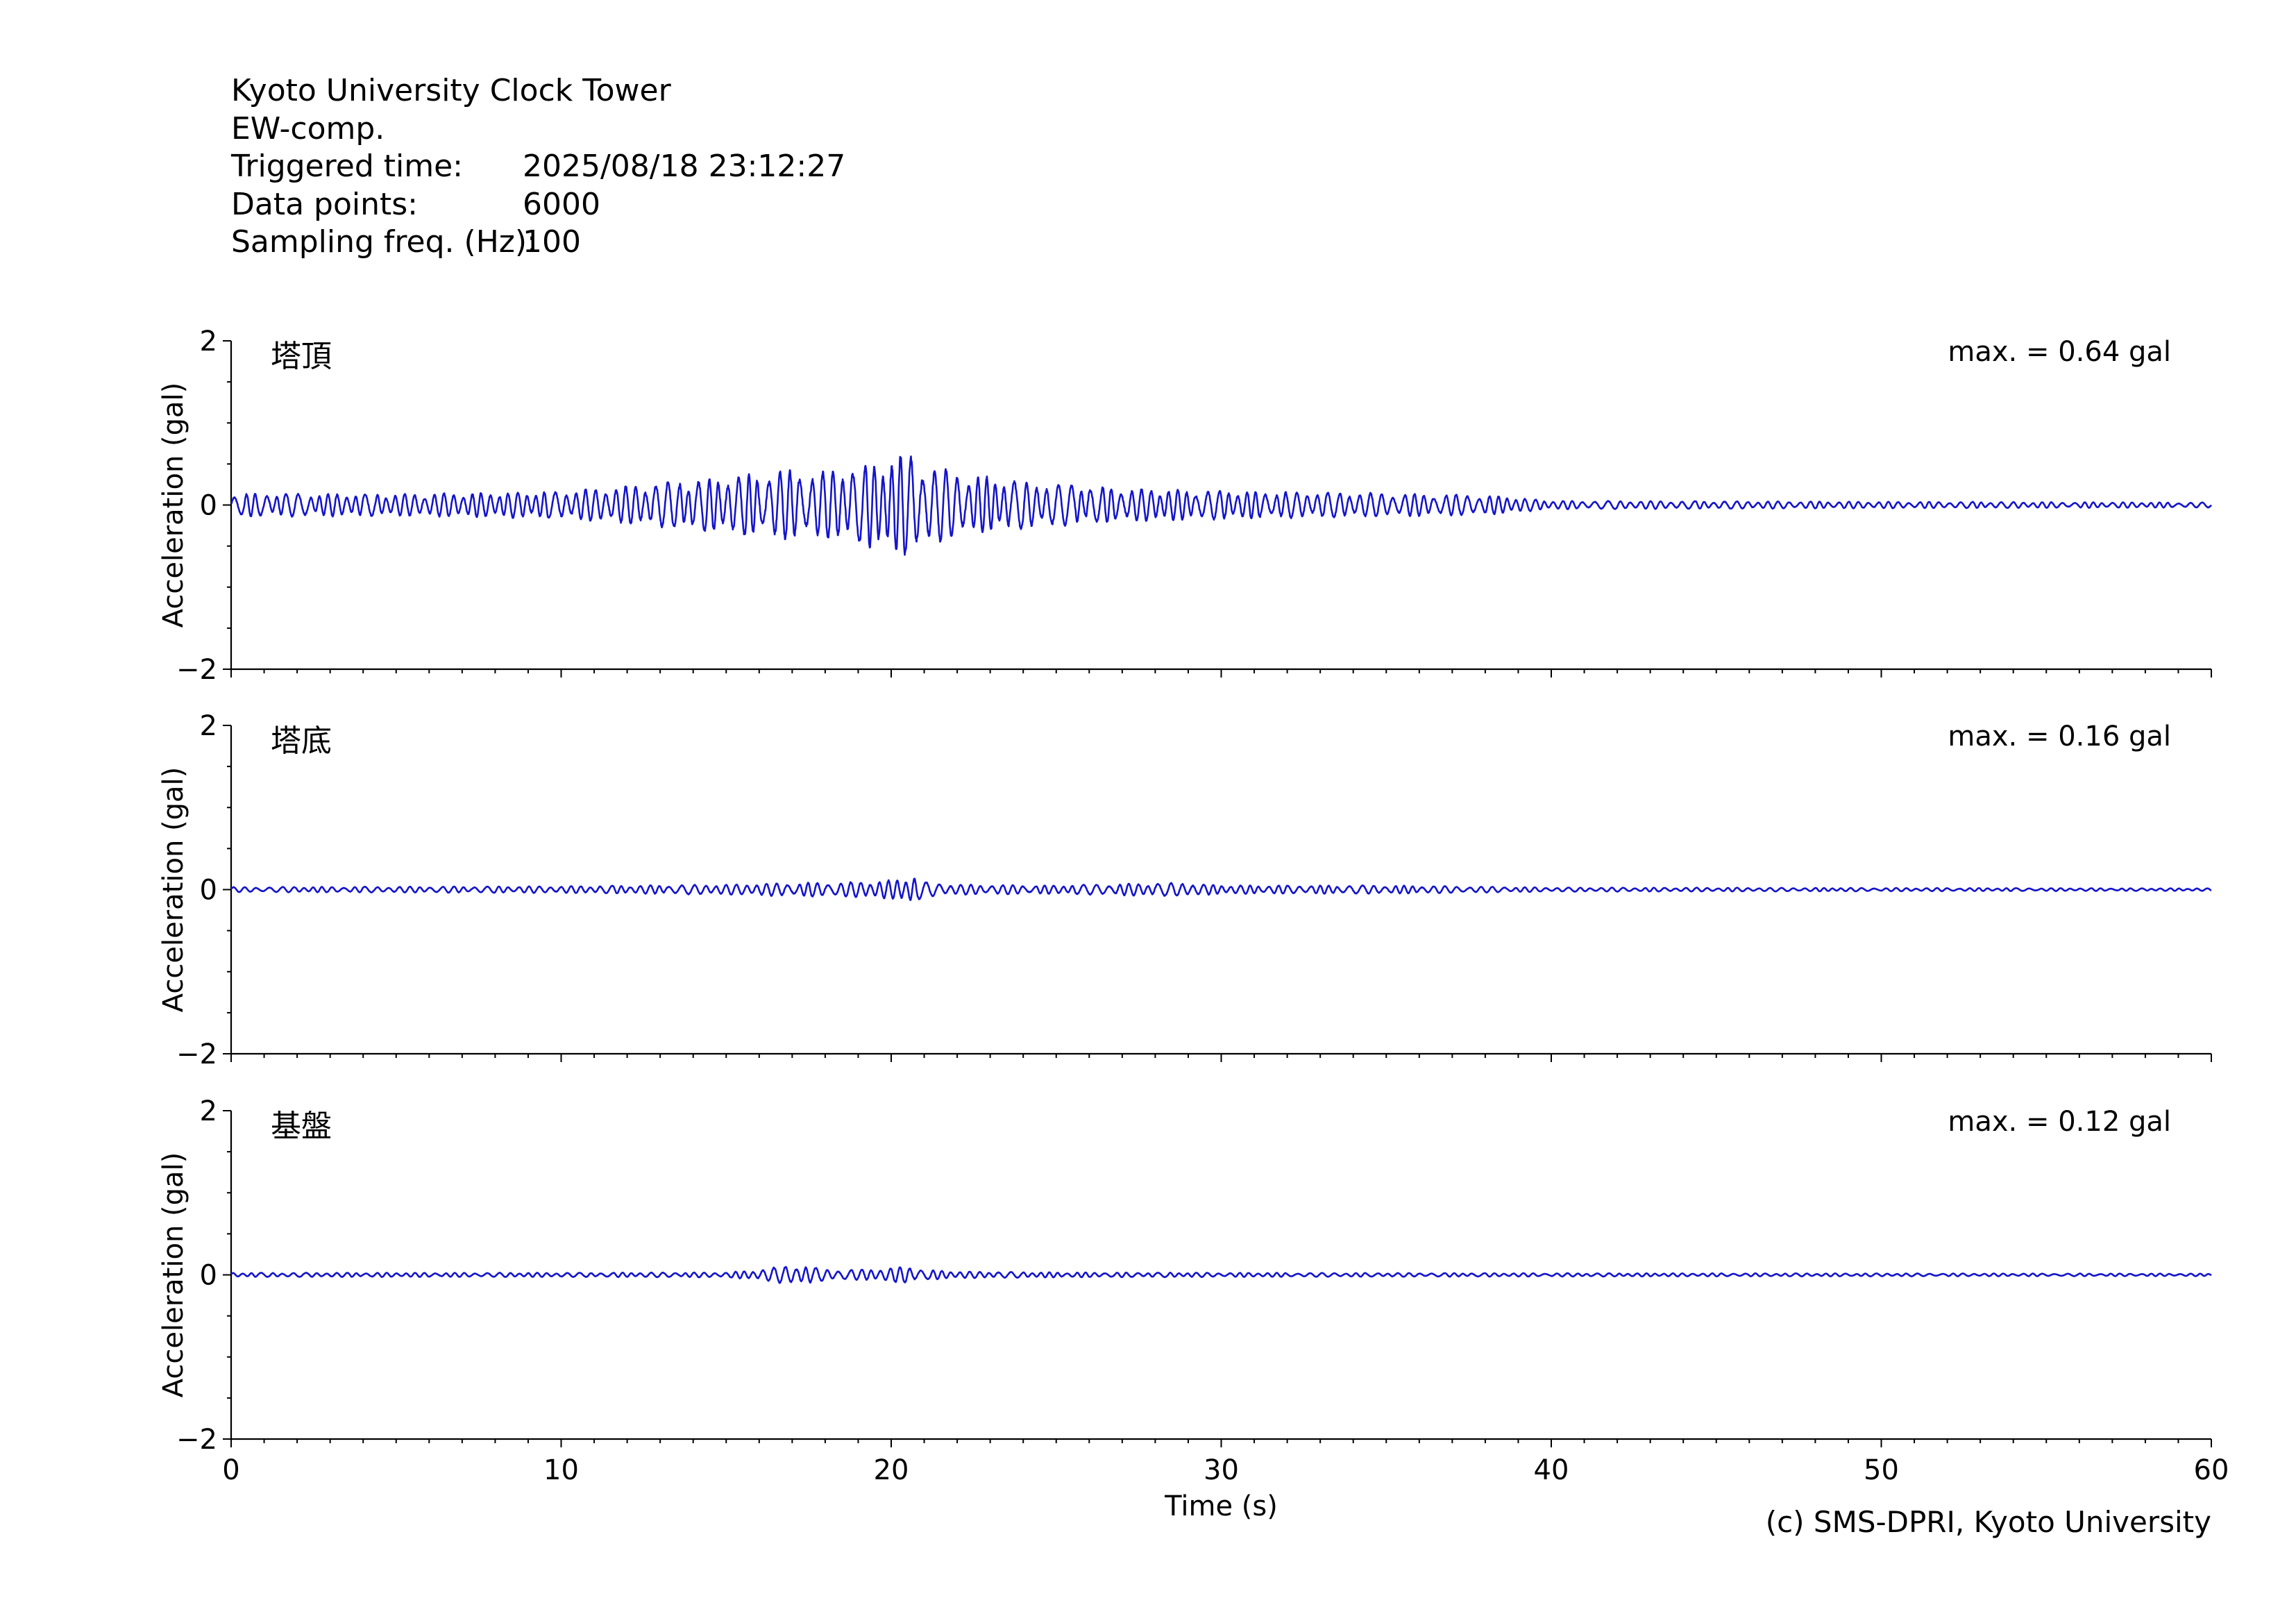 The height and width of the screenshot is (1623, 2296). I want to click on panel-3-xtick-label: 0, so click(230, 1470).